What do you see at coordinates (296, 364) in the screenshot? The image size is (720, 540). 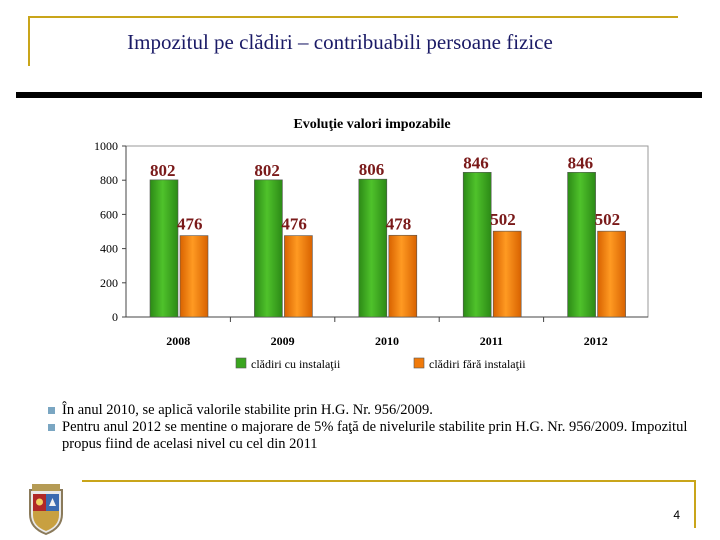 I see `legend-label: clădiri cu instalaţii` at bounding box center [296, 364].